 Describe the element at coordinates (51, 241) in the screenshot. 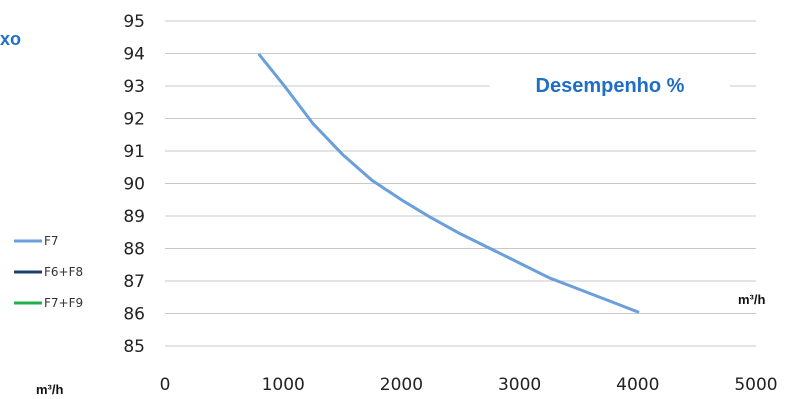

I see `legend-label: F7` at that location.